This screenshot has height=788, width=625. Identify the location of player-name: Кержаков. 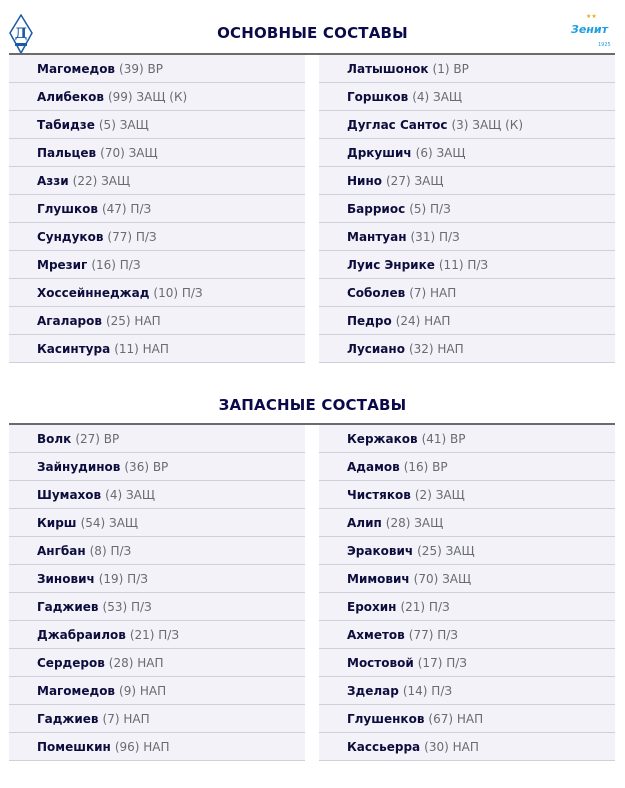
(382, 438).